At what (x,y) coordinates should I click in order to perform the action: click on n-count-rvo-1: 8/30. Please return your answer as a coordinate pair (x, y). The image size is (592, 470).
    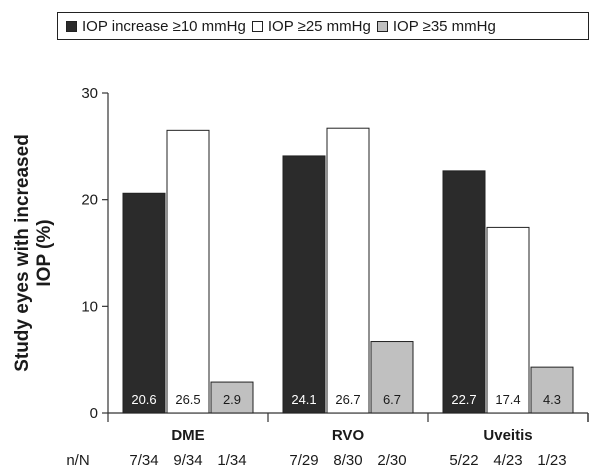
    Looking at the image, I should click on (347, 460).